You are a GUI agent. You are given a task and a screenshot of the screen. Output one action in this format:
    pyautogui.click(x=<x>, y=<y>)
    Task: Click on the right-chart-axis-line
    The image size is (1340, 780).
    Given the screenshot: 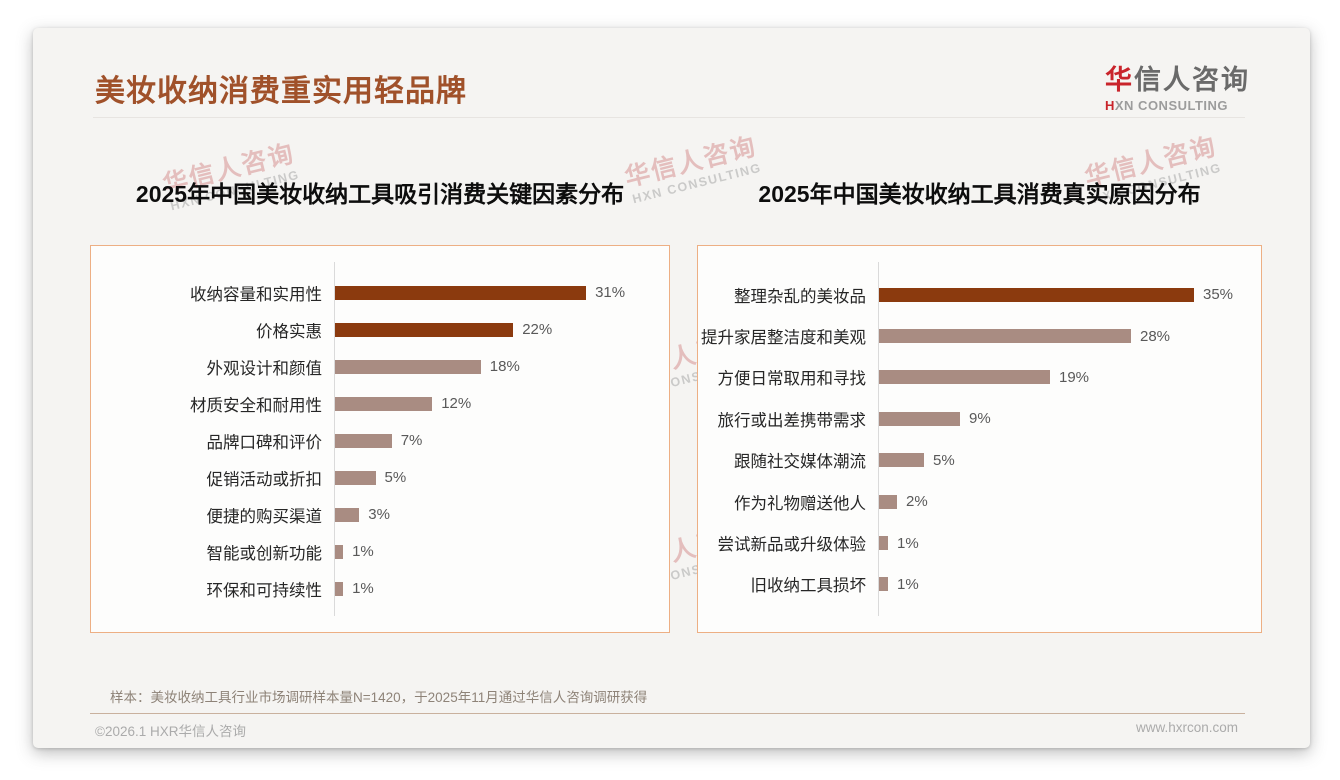 What is the action you would take?
    pyautogui.click(x=878, y=439)
    